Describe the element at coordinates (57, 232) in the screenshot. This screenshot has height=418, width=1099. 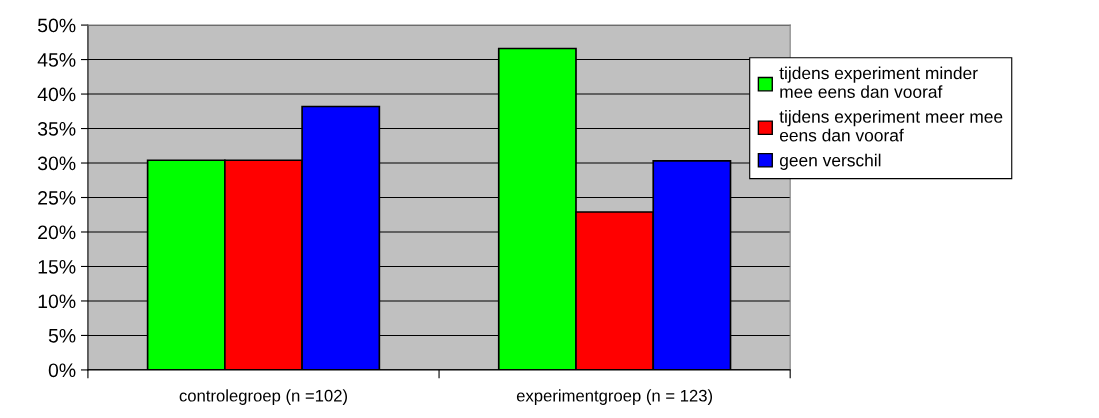
I see `y-tick-label: 20%` at that location.